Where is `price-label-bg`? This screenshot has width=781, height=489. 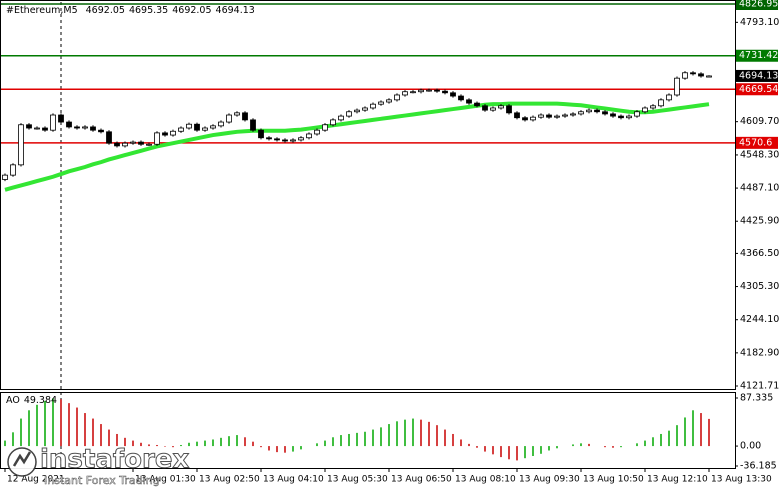 price-label-bg is located at coordinates (757, 75).